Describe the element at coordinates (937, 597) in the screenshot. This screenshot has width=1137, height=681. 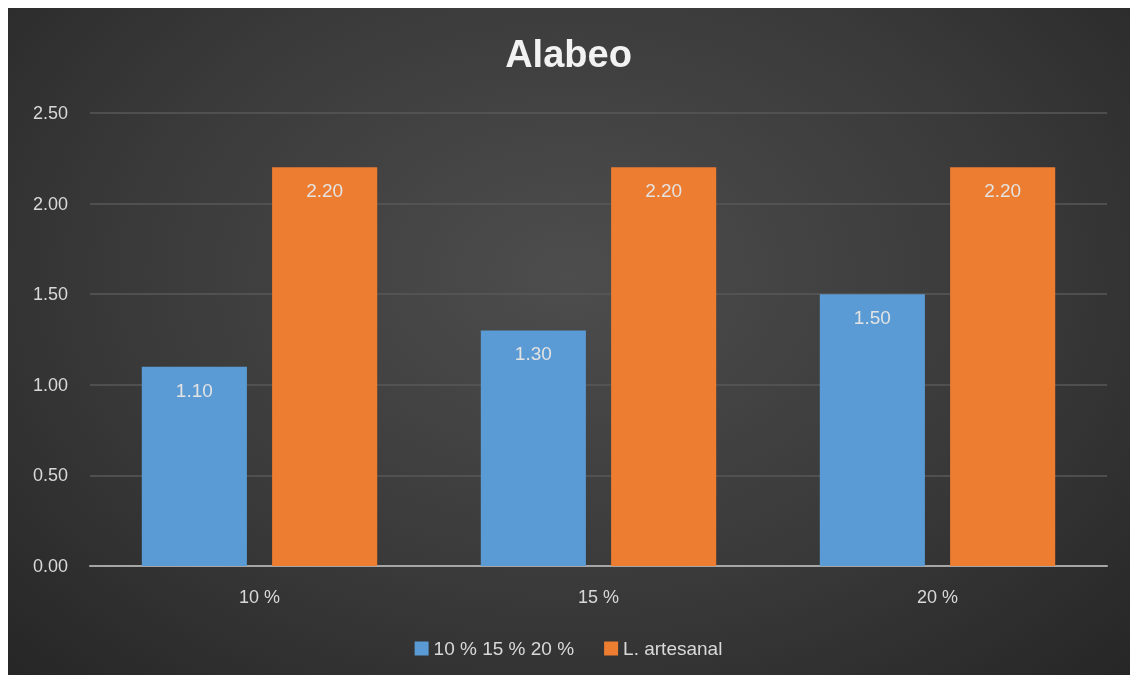
I see `x-tick-label: 20 %` at that location.